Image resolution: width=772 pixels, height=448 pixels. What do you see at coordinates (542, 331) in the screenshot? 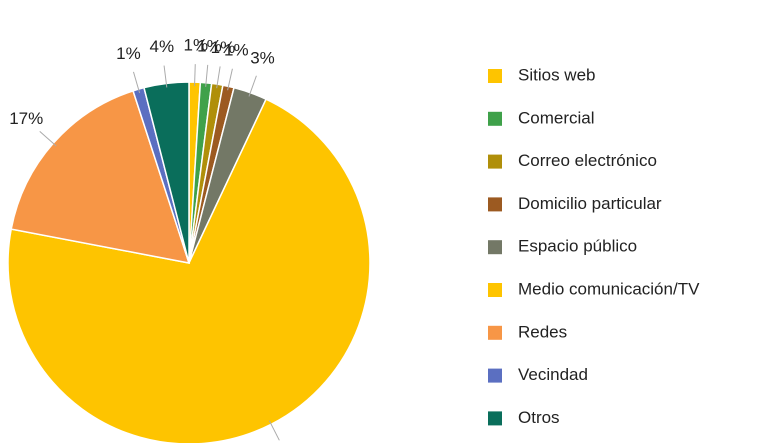
I see `legend-label: Redes` at bounding box center [542, 331].